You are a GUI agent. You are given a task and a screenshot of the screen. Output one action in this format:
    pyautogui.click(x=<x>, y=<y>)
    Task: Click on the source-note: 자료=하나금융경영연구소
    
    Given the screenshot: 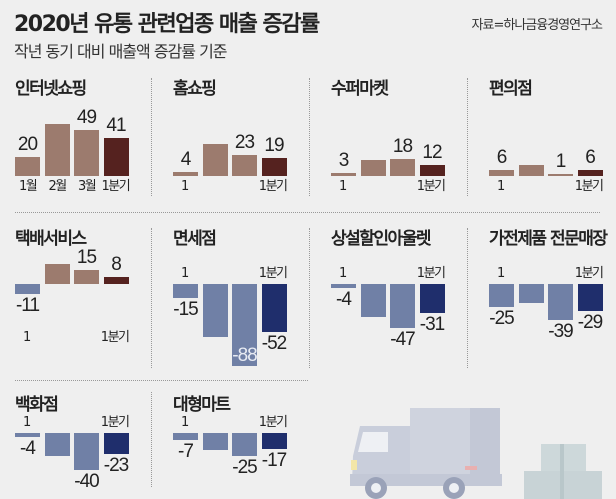 What is the action you would take?
    pyautogui.click(x=537, y=25)
    